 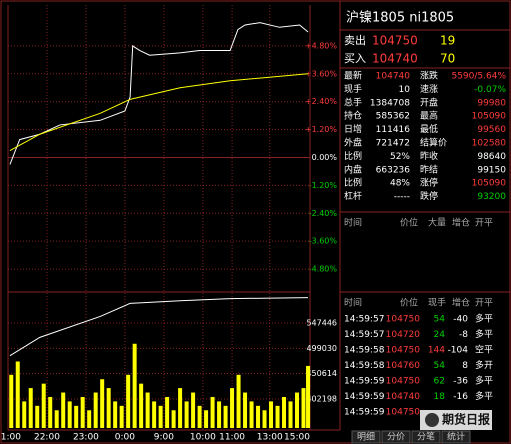 I want to click on y-tick-label: 0.00%, so click(x=325, y=157).